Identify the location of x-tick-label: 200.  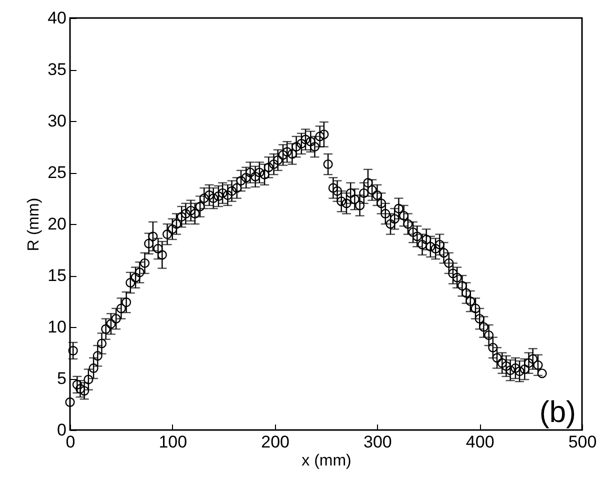
(275, 442).